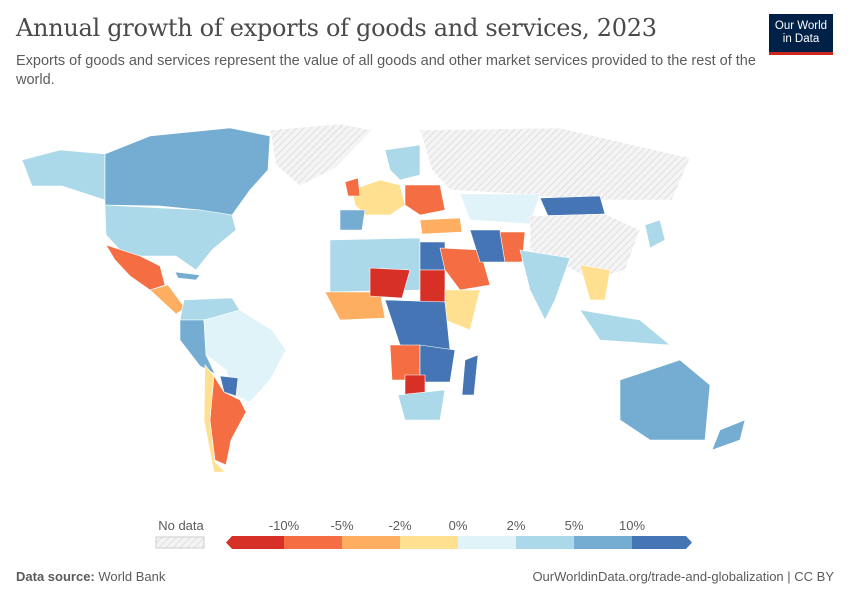 The width and height of the screenshot is (850, 600). What do you see at coordinates (400, 525) in the screenshot?
I see `legend-tick: -2%` at bounding box center [400, 525].